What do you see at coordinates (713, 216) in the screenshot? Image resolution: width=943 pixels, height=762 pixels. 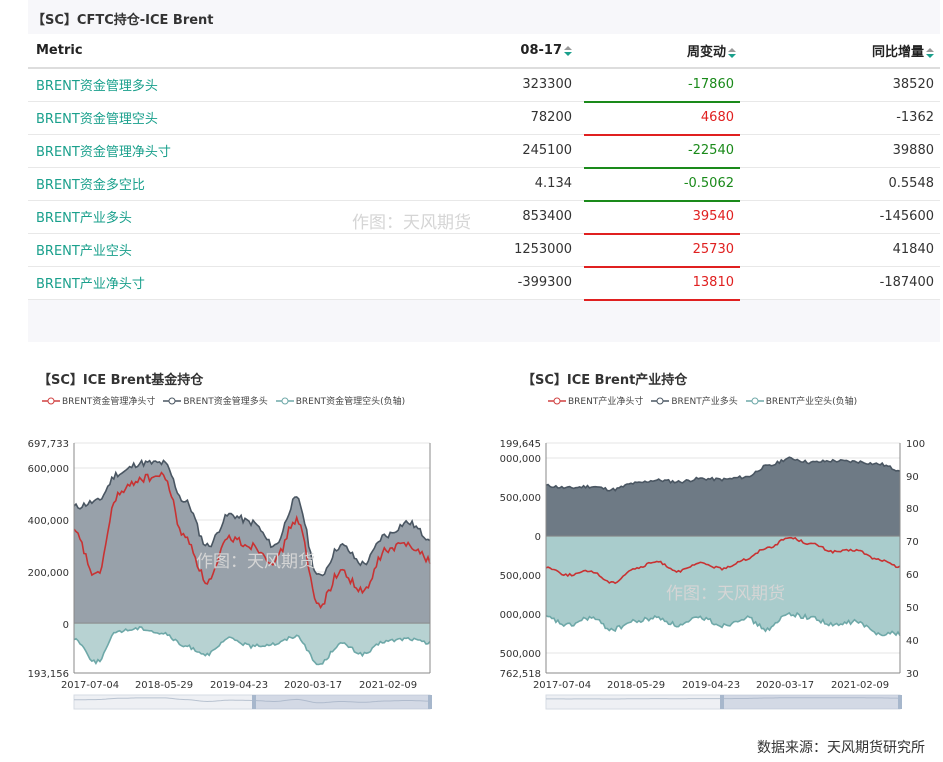 I see `metric-change-value: 39540` at bounding box center [713, 216].